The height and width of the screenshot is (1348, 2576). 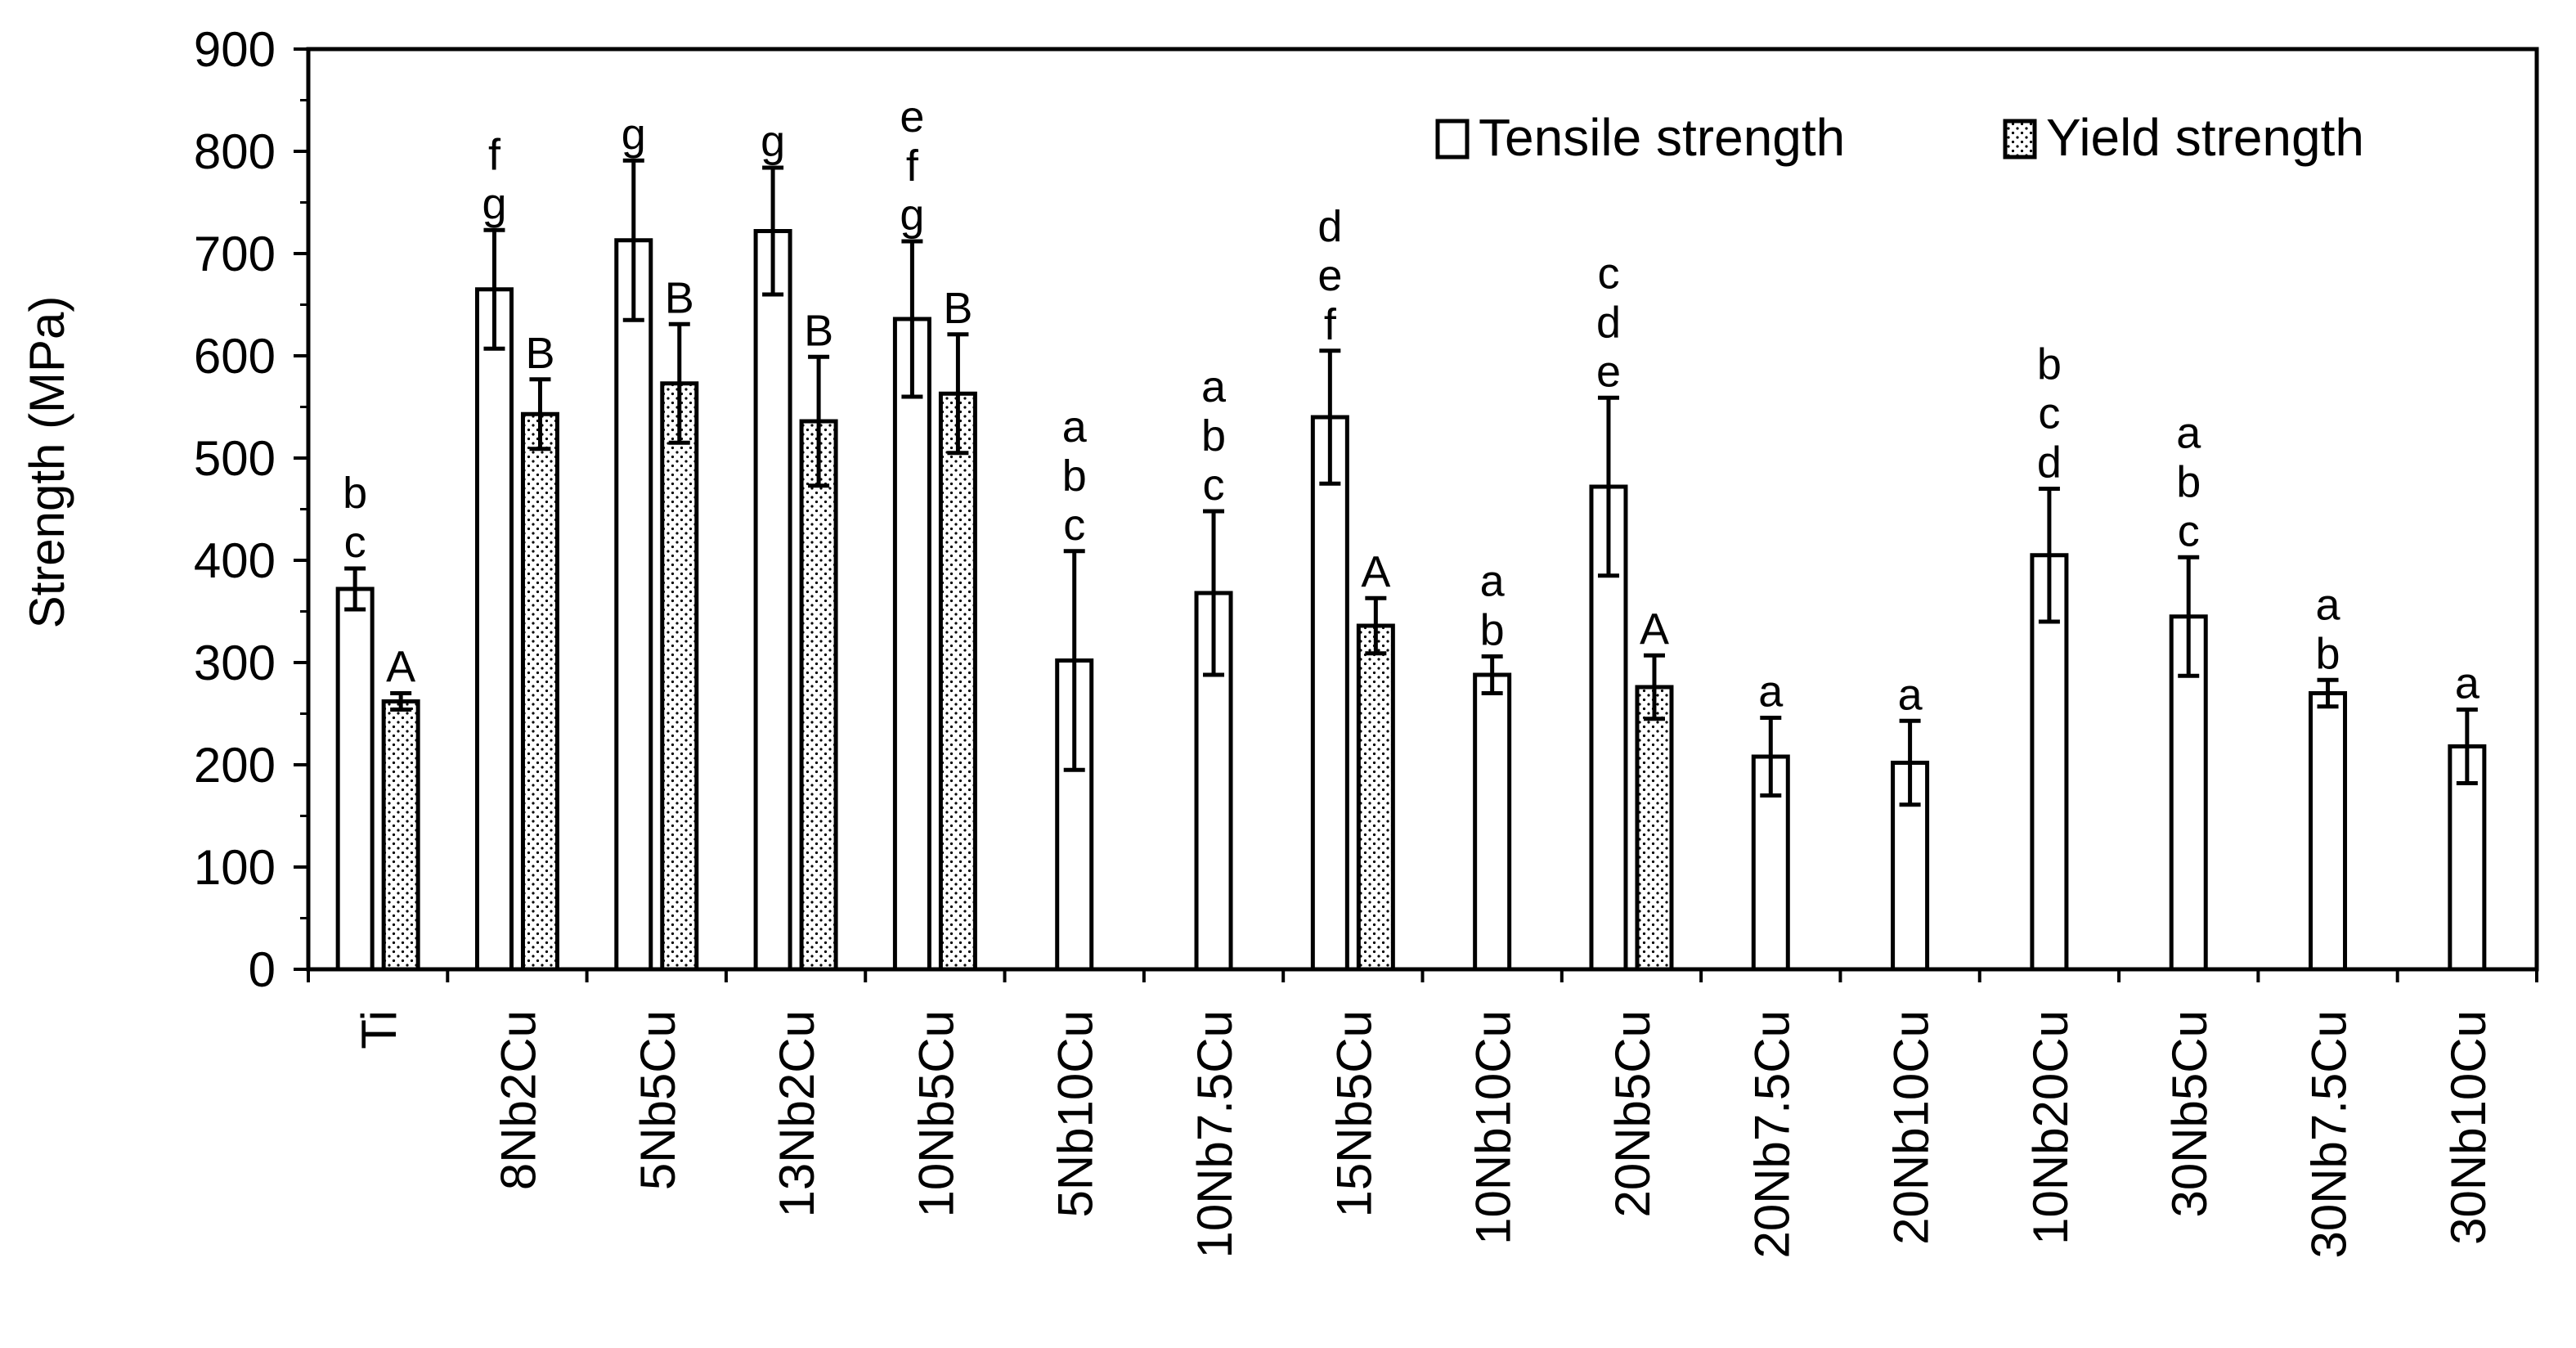 I want to click on legend-label-tensile: Tensile strength, so click(x=1662, y=137).